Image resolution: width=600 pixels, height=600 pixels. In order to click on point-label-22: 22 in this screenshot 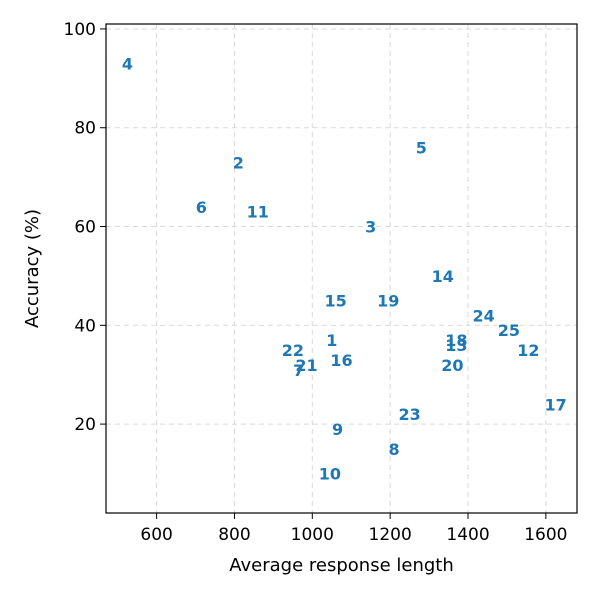, I will do `click(293, 350)`.